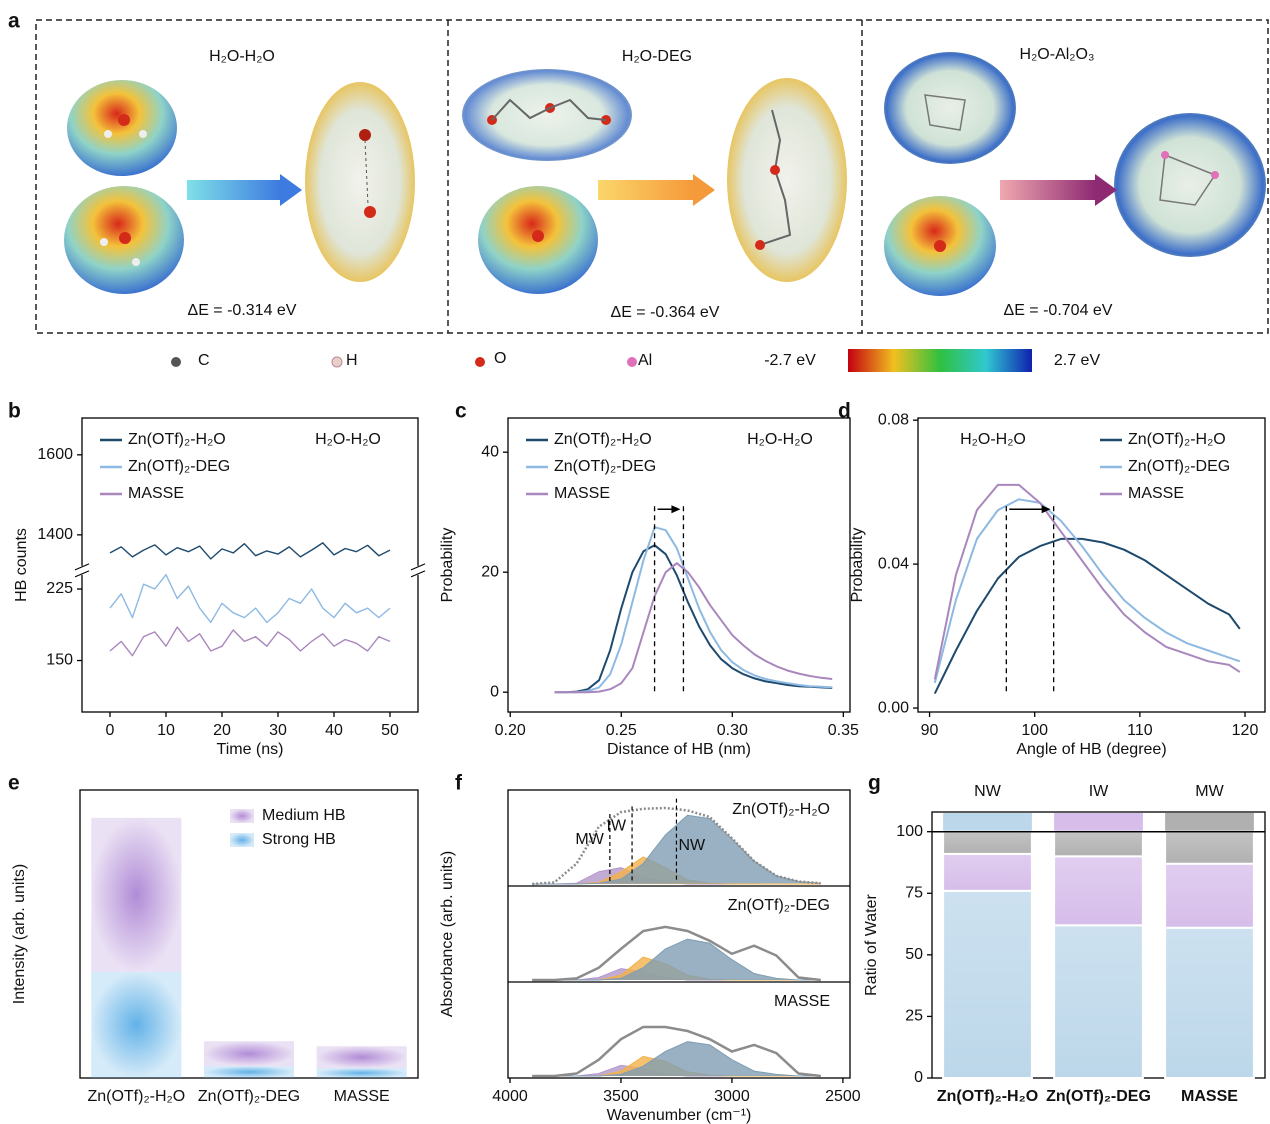 The width and height of the screenshot is (1270, 1124). What do you see at coordinates (500, 358) in the screenshot?
I see `atom-label: O` at bounding box center [500, 358].